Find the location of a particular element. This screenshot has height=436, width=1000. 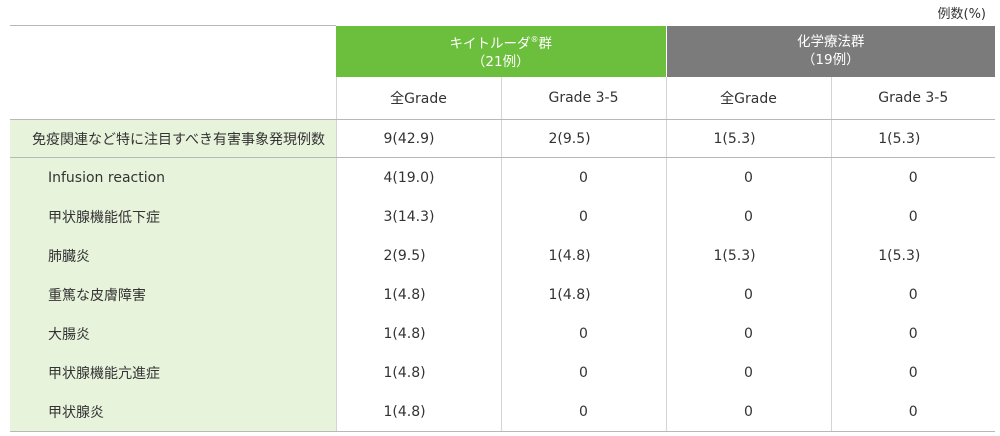

table-cell: 9(42.9) is located at coordinates (418, 138).